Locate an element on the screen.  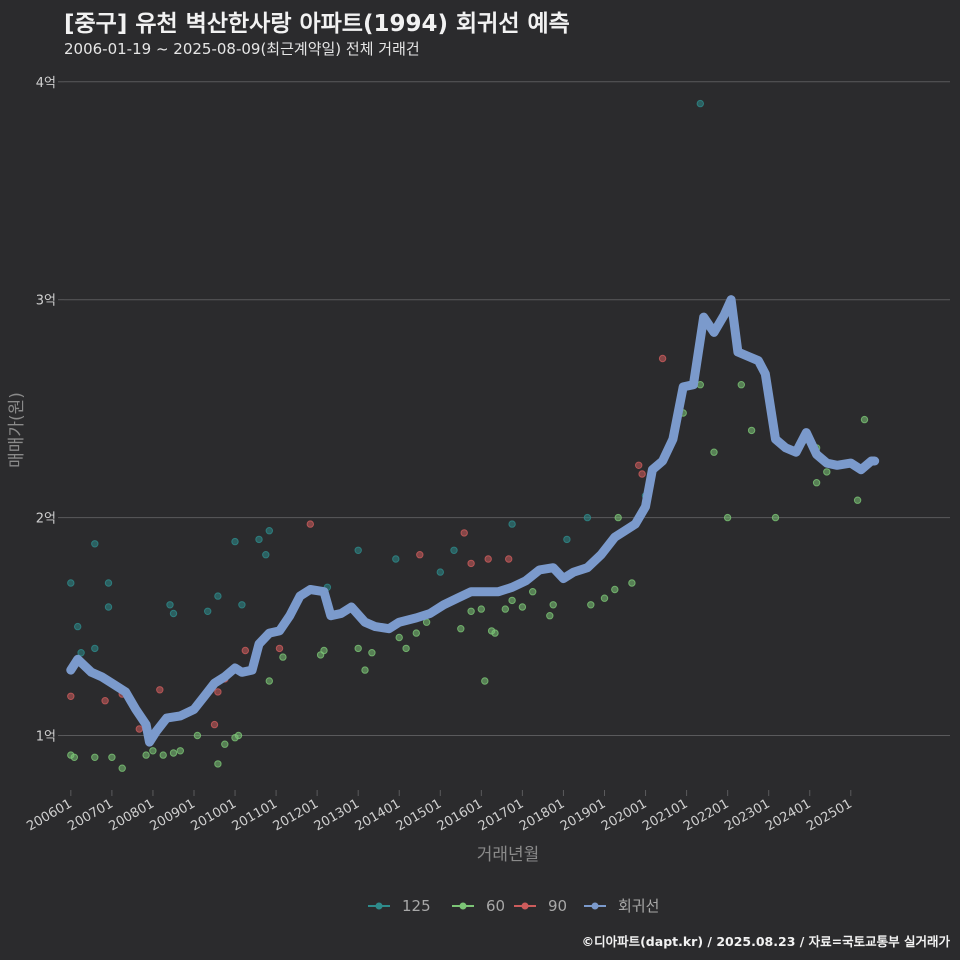
legend-item: 90 is located at coordinates (540, 906).